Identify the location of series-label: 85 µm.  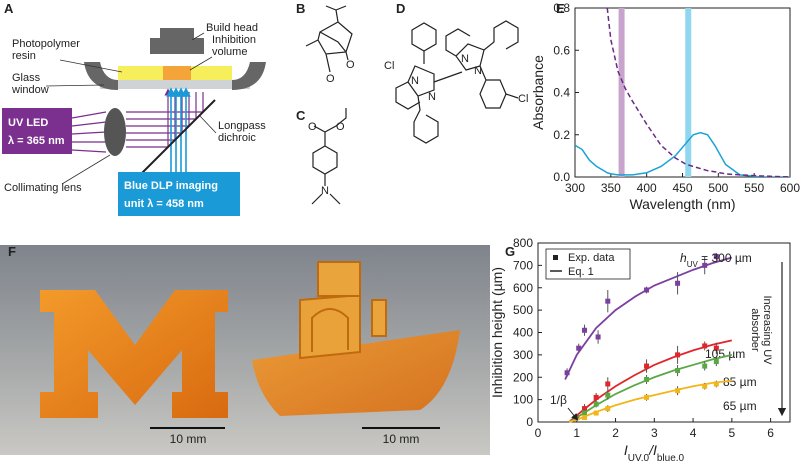
(740, 382).